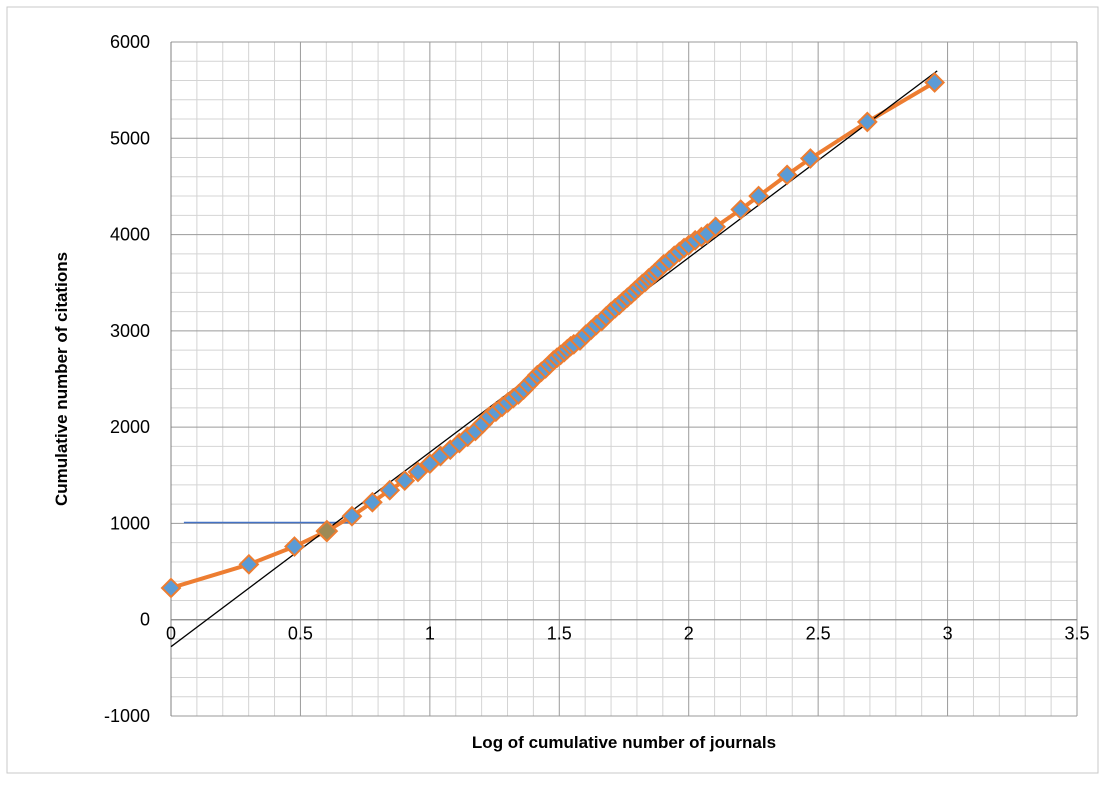  What do you see at coordinates (689, 634) in the screenshot?
I see `x-tick-label: 2` at bounding box center [689, 634].